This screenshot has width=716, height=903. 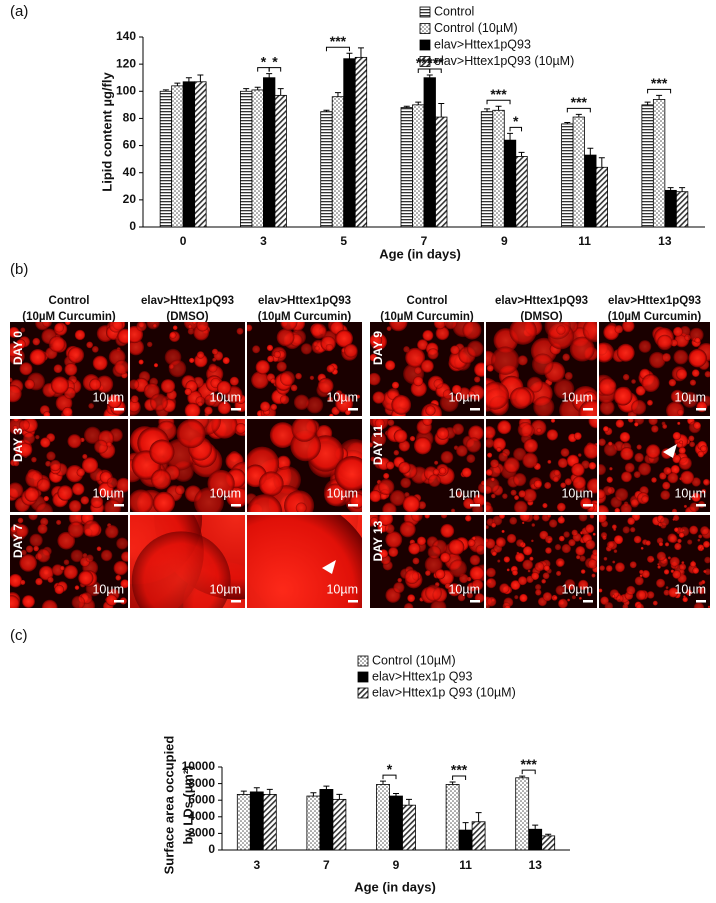 What do you see at coordinates (454, 11) in the screenshot?
I see `legend-label: Control` at bounding box center [454, 11].